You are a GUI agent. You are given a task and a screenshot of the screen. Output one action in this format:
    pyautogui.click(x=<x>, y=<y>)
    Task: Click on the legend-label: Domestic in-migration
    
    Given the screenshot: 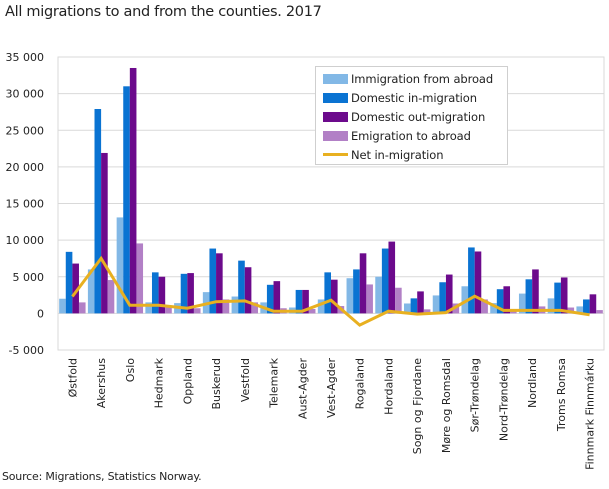 What is the action you would take?
    pyautogui.click(x=414, y=97)
    